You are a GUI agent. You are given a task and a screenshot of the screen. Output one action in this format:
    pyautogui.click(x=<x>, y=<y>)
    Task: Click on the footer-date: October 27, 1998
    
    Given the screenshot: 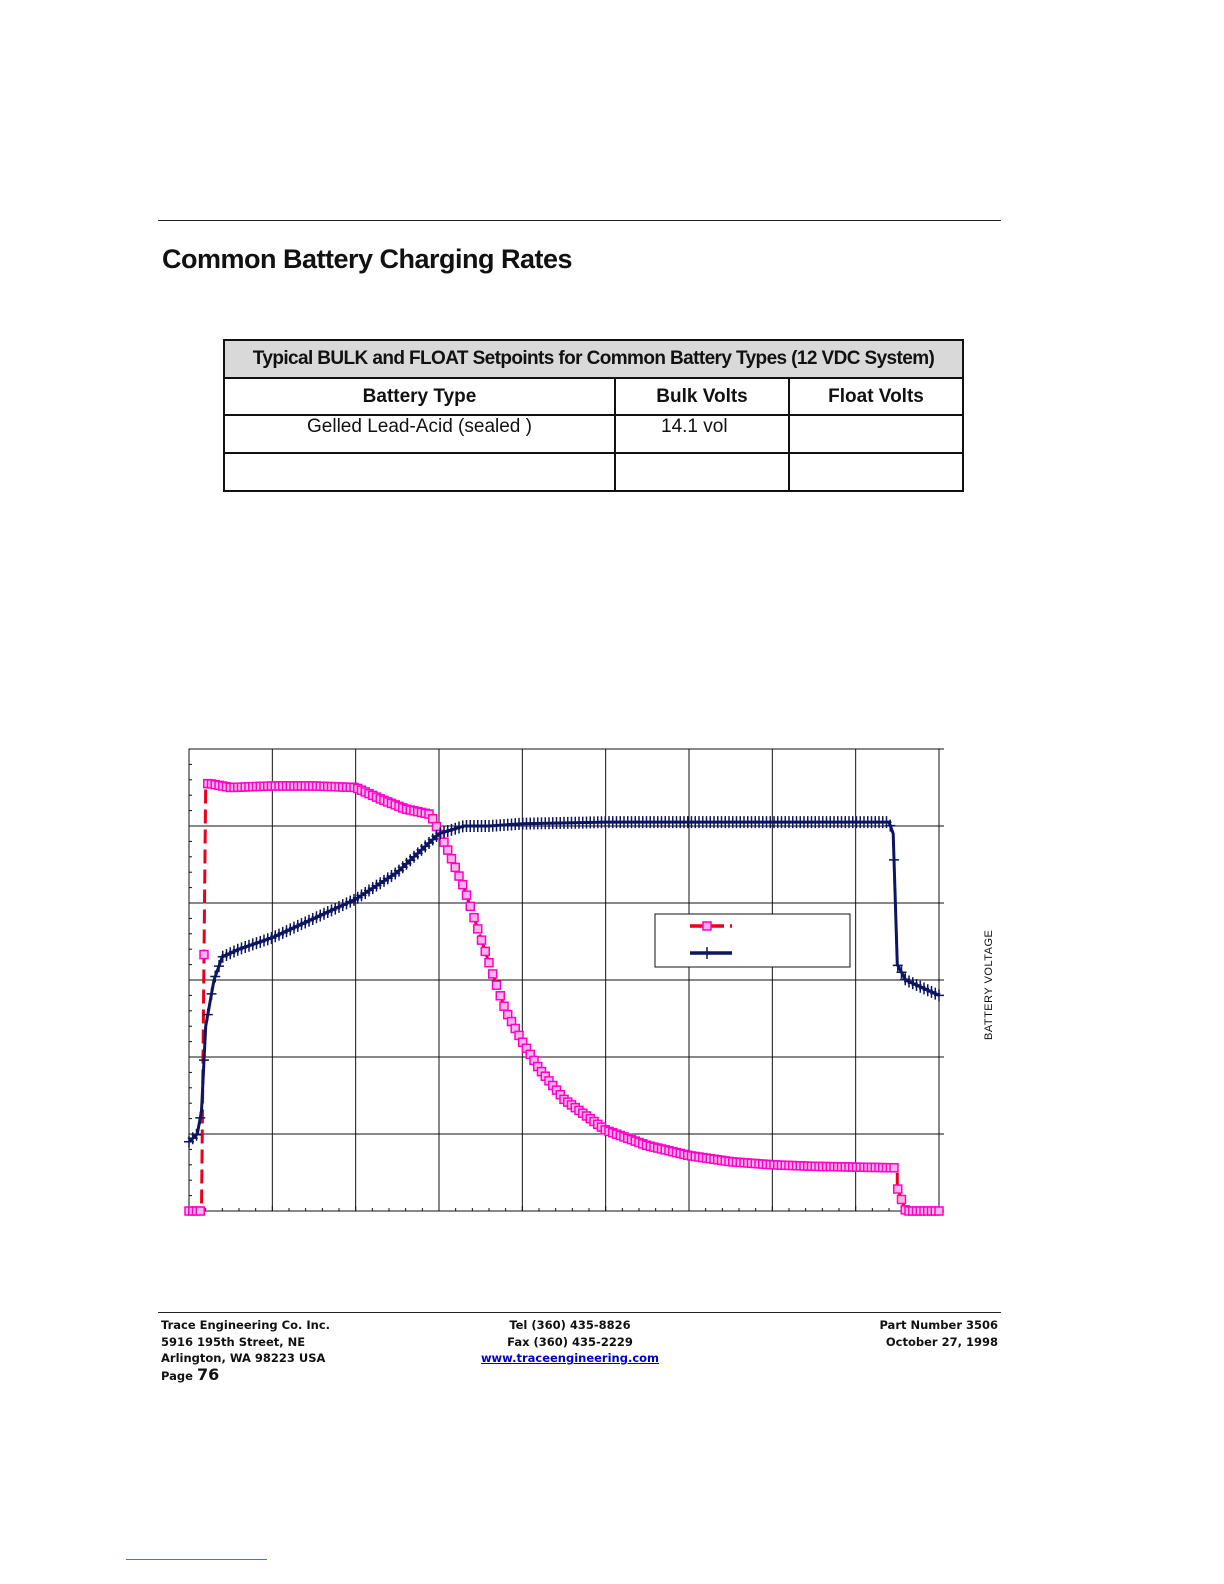 What is the action you would take?
    pyautogui.click(x=941, y=1341)
    